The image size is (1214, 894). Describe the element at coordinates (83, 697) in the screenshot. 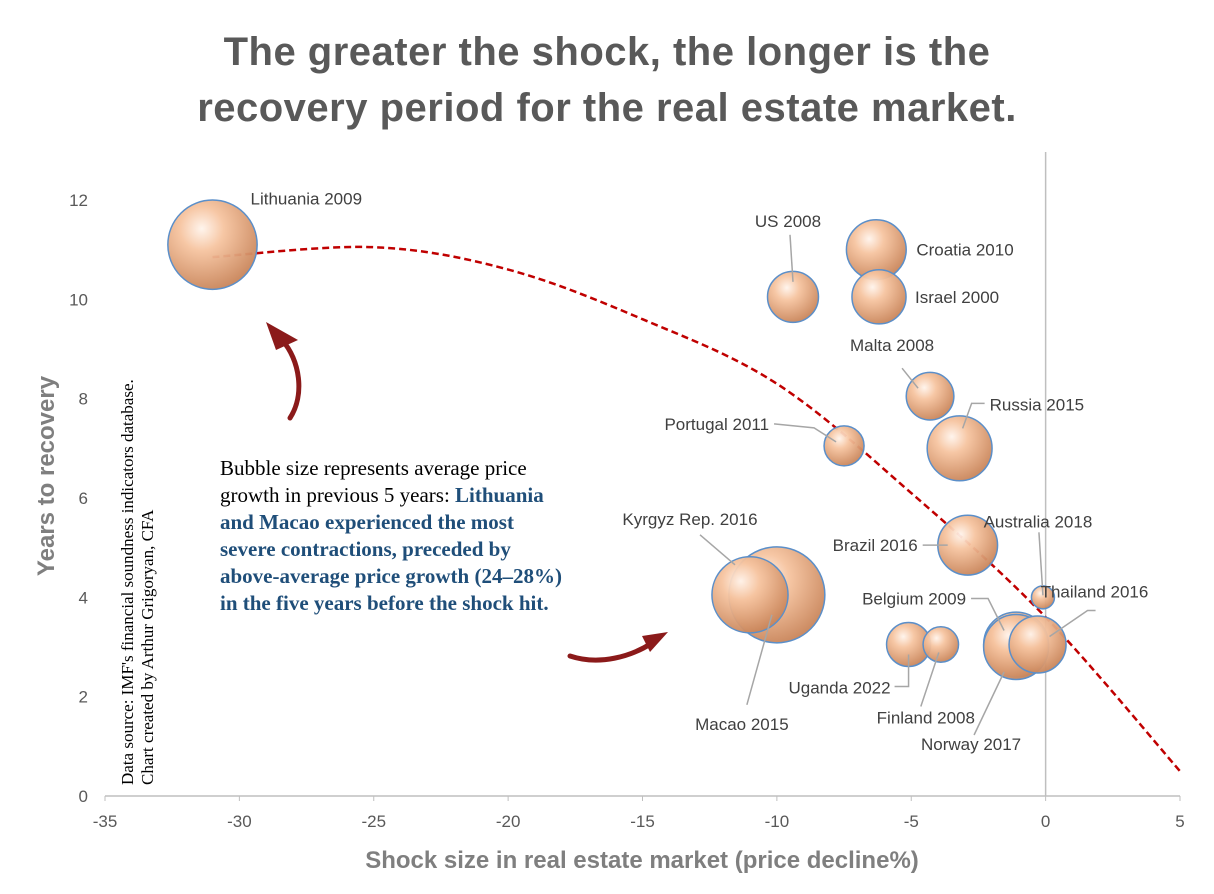

I see `y-tick-label: 2` at that location.